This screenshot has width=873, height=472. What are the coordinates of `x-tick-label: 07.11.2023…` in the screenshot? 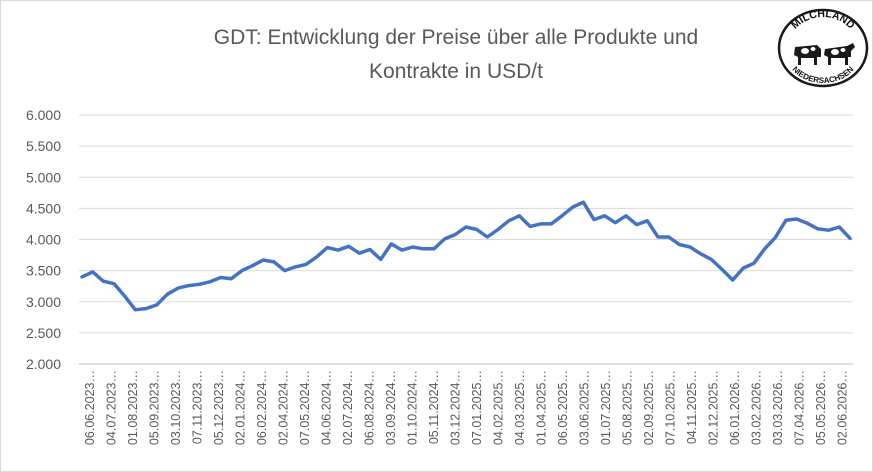 It's located at (197, 407).